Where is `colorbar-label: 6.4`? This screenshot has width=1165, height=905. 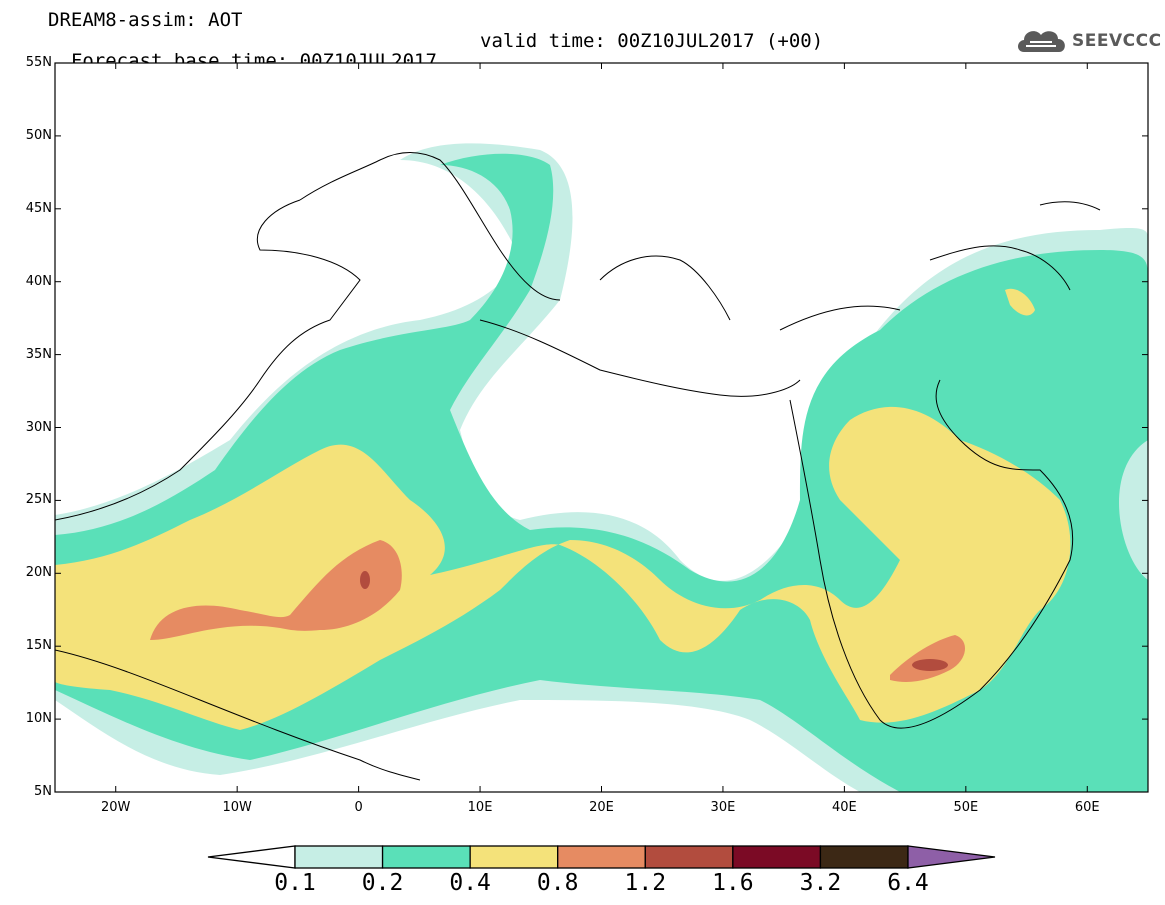
colorbar-label: 6.4 is located at coordinates (908, 883).